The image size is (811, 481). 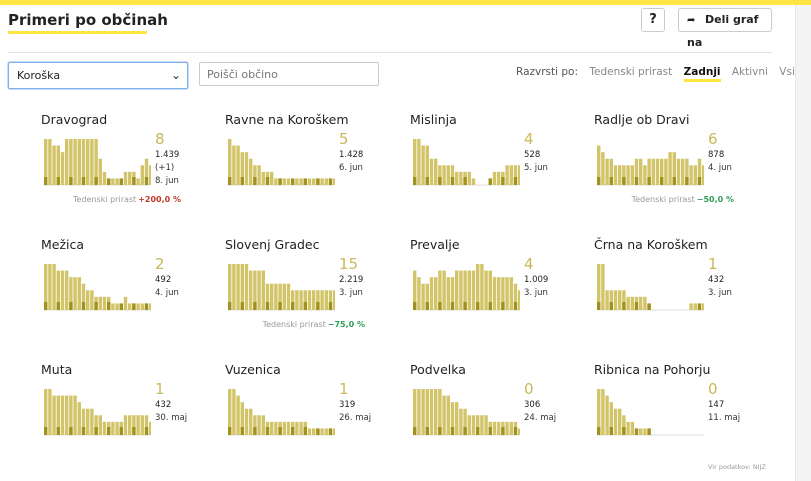 What do you see at coordinates (344, 389) in the screenshot?
I see `last-value: 1` at bounding box center [344, 389].